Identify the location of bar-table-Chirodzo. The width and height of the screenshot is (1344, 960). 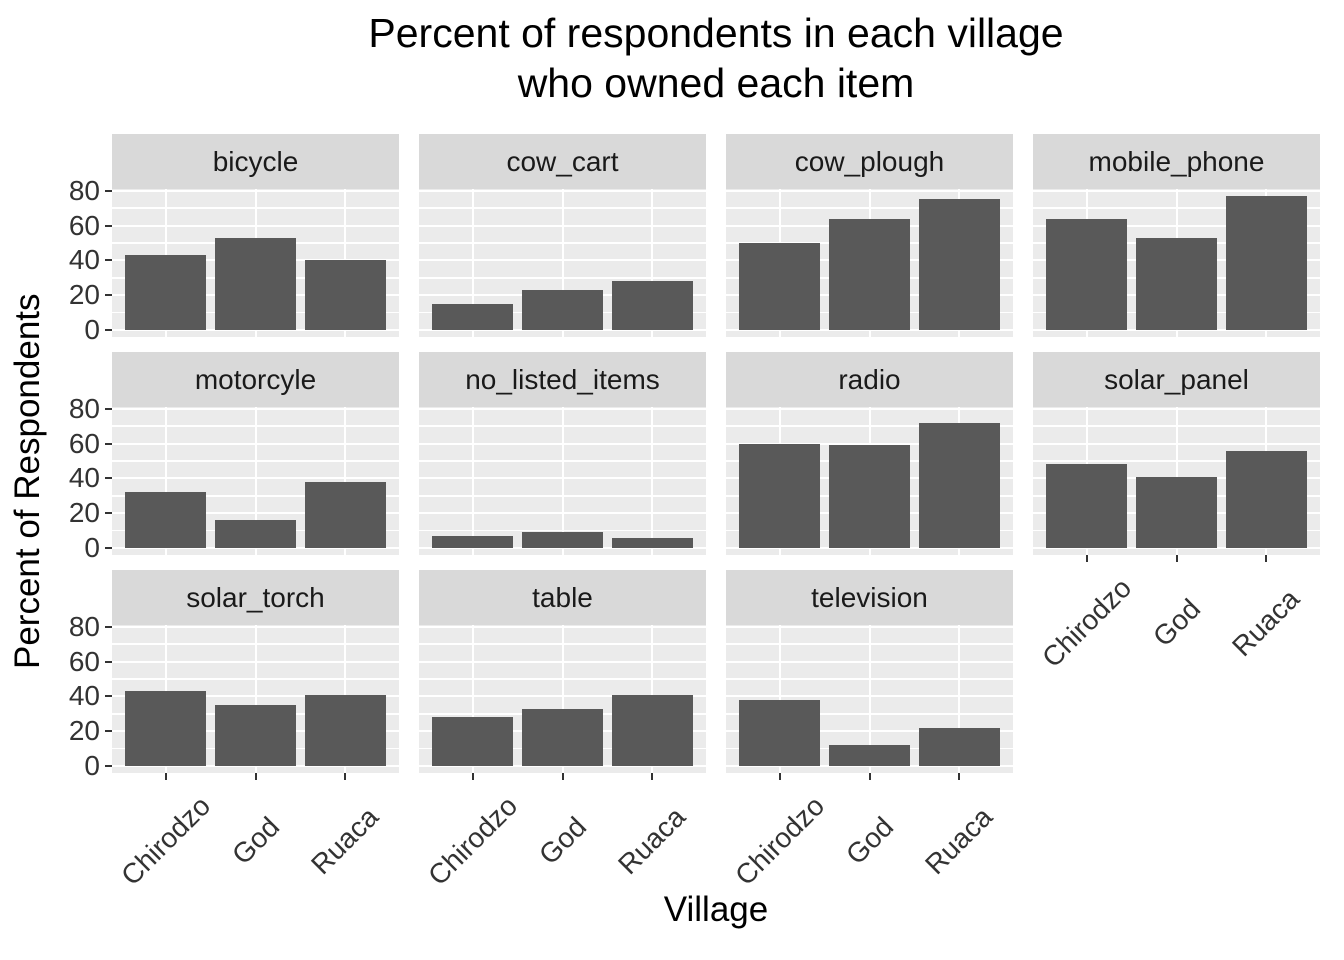
(473, 741).